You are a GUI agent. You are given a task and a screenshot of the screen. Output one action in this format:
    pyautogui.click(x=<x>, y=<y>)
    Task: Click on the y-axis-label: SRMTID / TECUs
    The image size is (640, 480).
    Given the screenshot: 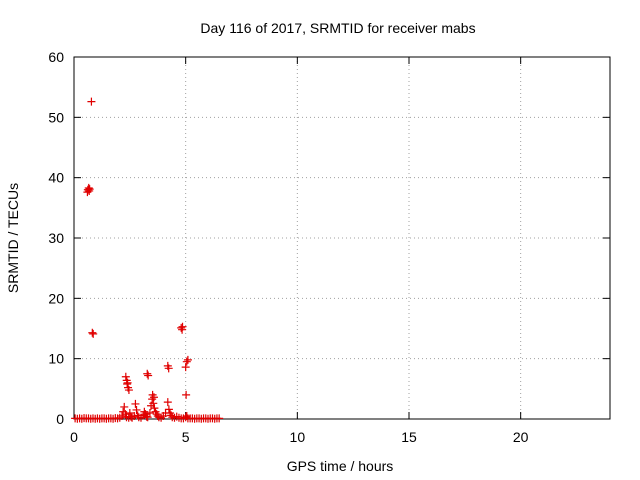 What is the action you would take?
    pyautogui.click(x=13, y=238)
    